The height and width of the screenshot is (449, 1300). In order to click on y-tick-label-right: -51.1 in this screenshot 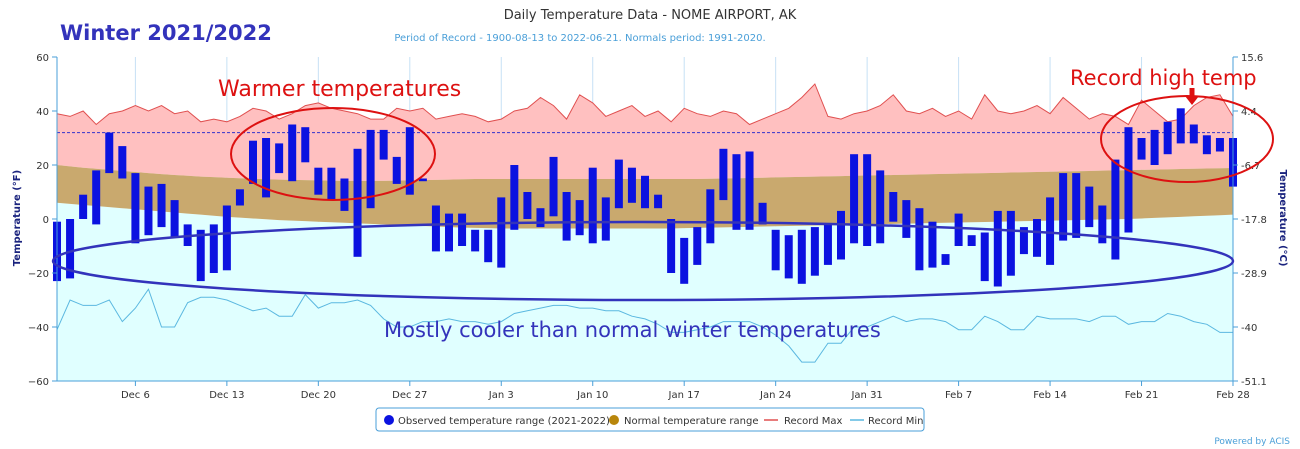, I will do `click(1254, 382)`.